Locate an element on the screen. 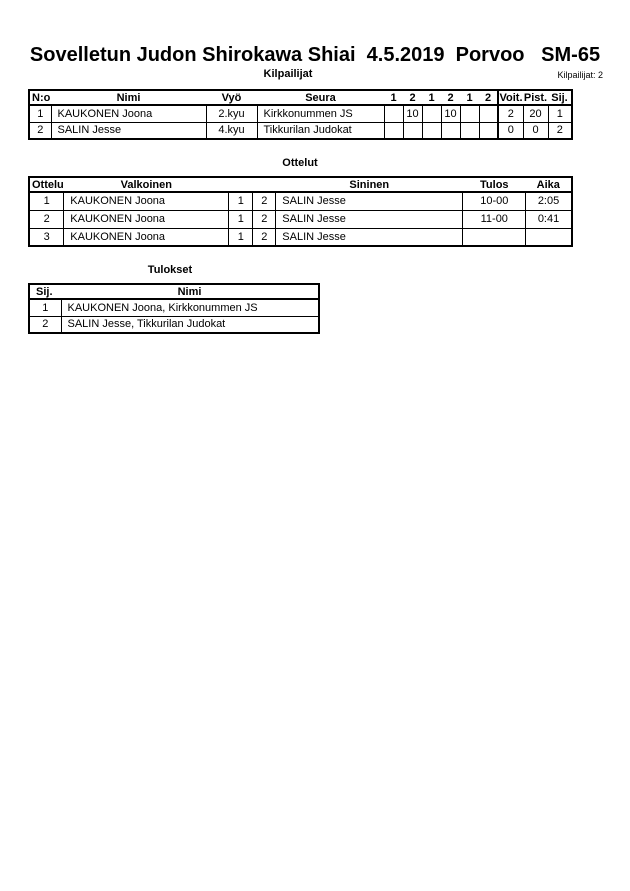 The image size is (630, 891). table-row: 3 KAUKONEN Joona 1 2 SALIN Jesse is located at coordinates (300, 237).